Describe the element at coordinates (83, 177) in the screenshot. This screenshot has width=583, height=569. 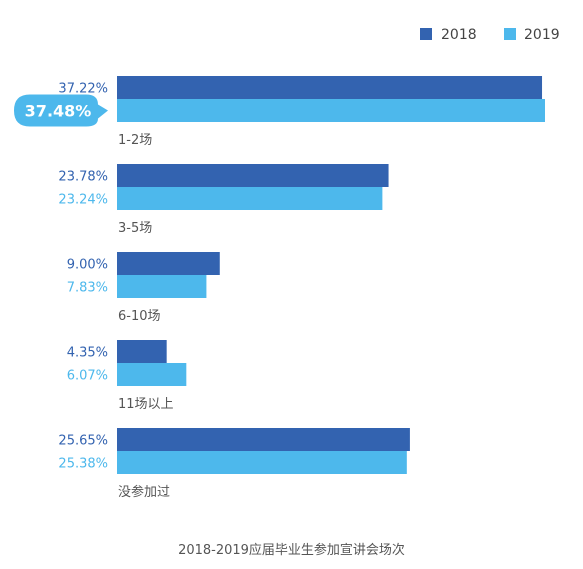
I see `value-label-2018-1: 23.78%` at that location.